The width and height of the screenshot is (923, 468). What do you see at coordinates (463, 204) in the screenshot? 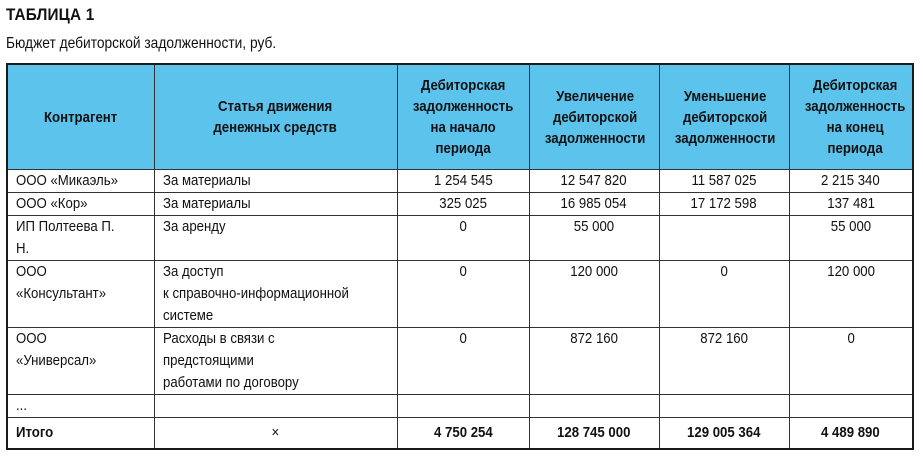
I see `cell-start: 325 025` at bounding box center [463, 204].